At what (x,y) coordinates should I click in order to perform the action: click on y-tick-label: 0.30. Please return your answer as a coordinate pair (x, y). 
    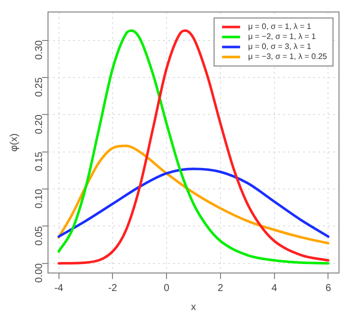
    Looking at the image, I should click on (39, 50).